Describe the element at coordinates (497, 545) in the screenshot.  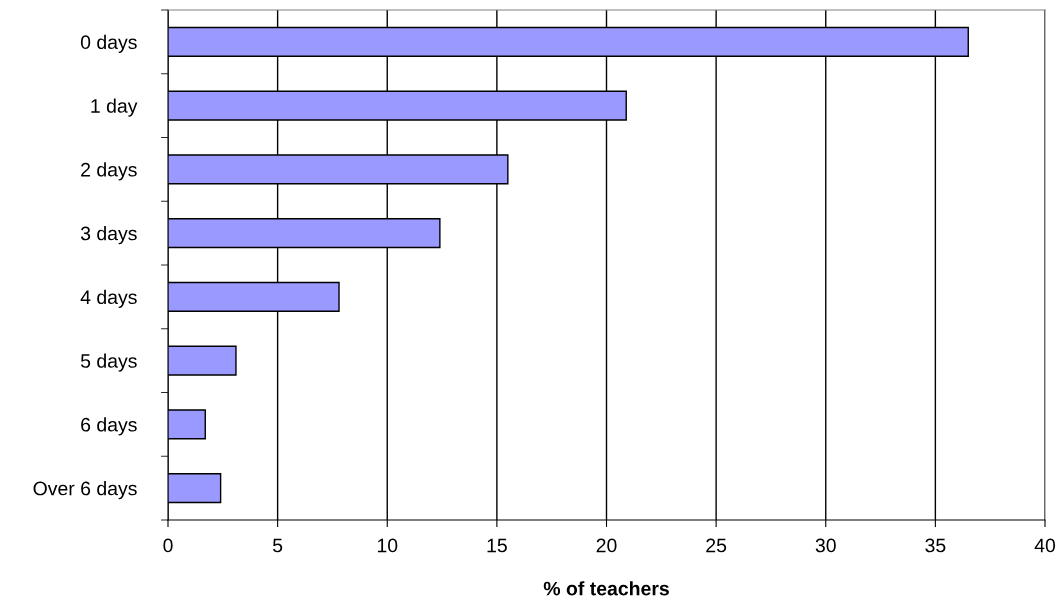
I see `x-tick-label: 15` at that location.